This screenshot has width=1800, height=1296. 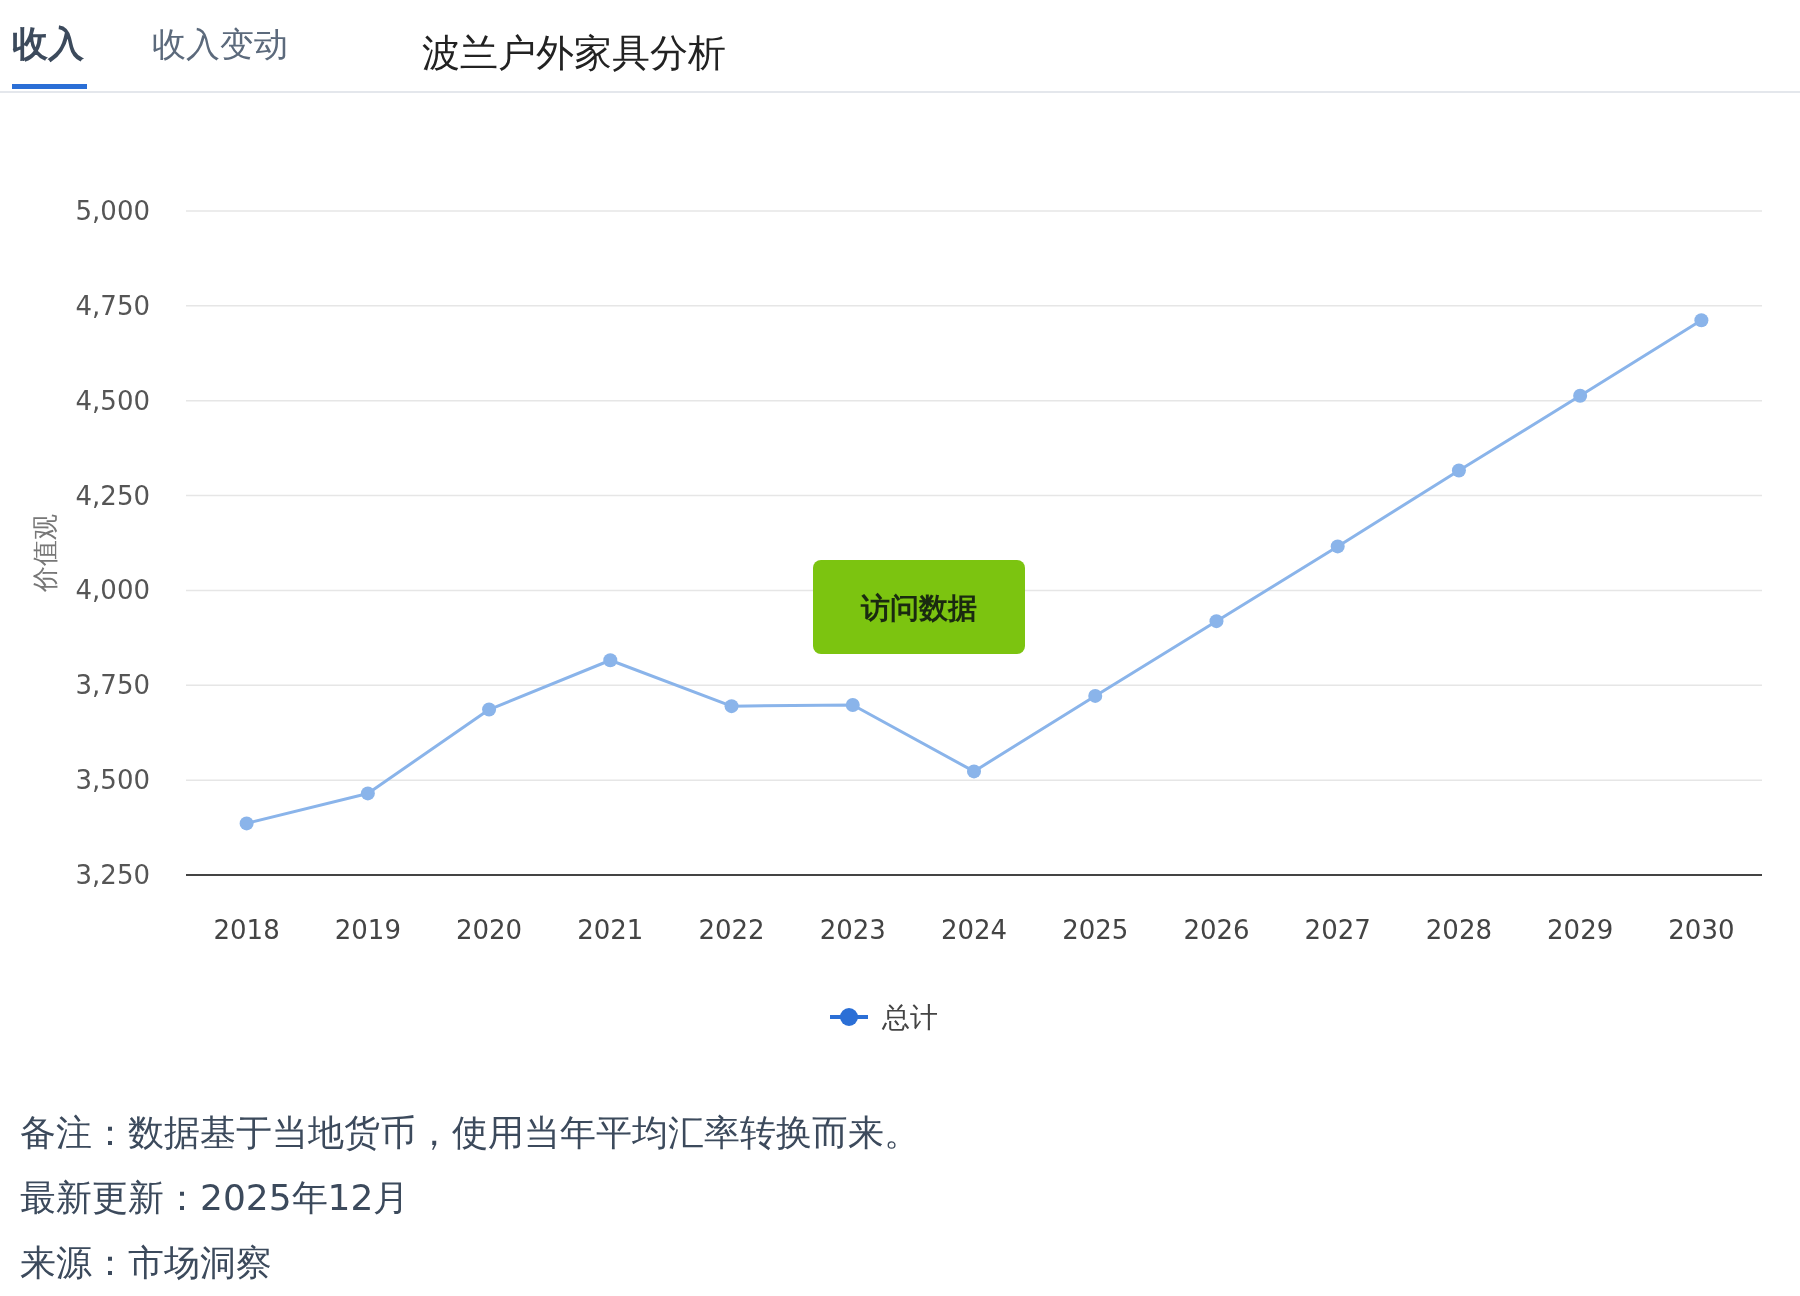 What do you see at coordinates (1459, 930) in the screenshot?
I see `x-tick-label: 2028` at bounding box center [1459, 930].